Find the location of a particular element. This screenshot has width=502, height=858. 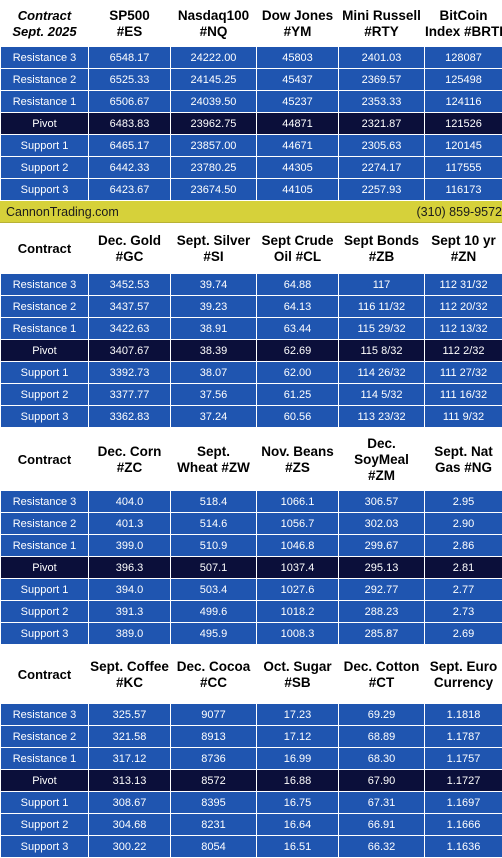

level-value: 2274.17 is located at coordinates (382, 168).